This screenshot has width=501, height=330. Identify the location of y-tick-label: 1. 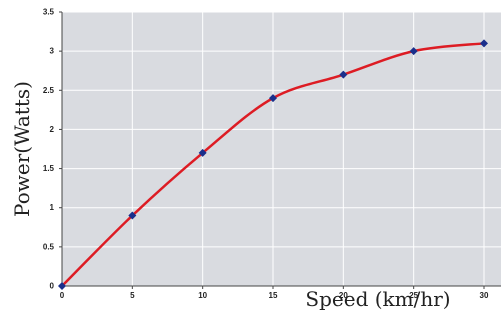
(52, 207).